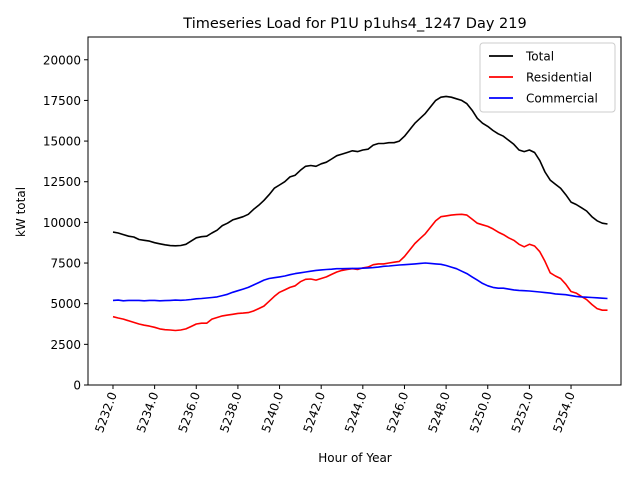 This screenshot has width=640, height=484. I want to click on y-tick-label: 10000, so click(62, 223).